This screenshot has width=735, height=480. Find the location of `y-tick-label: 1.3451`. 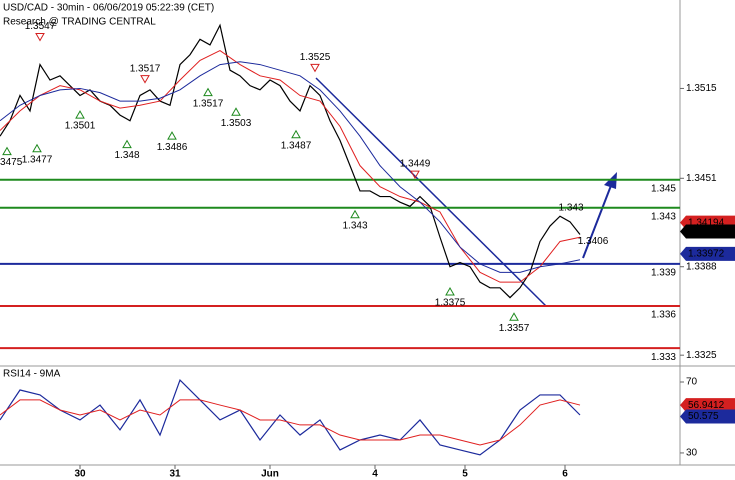

y-tick-label: 1.3451 is located at coordinates (701, 178).